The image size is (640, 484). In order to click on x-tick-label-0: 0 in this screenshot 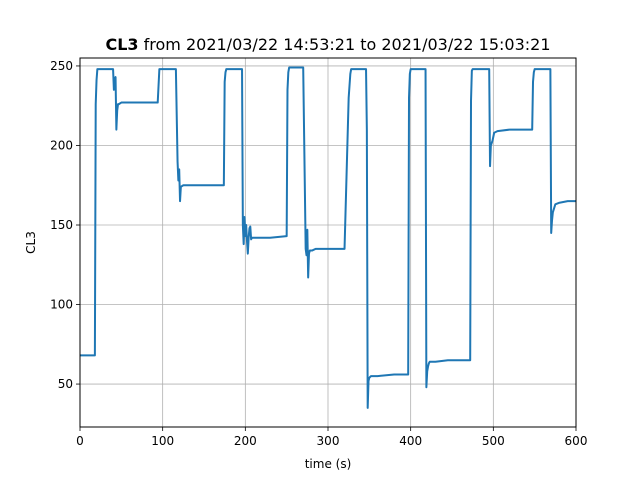, I will do `click(80, 441)`.